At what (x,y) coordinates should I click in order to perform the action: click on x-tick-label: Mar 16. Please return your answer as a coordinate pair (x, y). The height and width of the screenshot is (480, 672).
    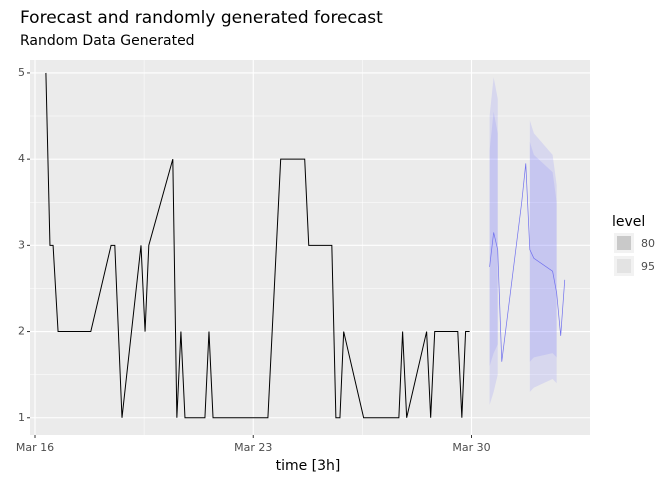
    Looking at the image, I should click on (35, 447).